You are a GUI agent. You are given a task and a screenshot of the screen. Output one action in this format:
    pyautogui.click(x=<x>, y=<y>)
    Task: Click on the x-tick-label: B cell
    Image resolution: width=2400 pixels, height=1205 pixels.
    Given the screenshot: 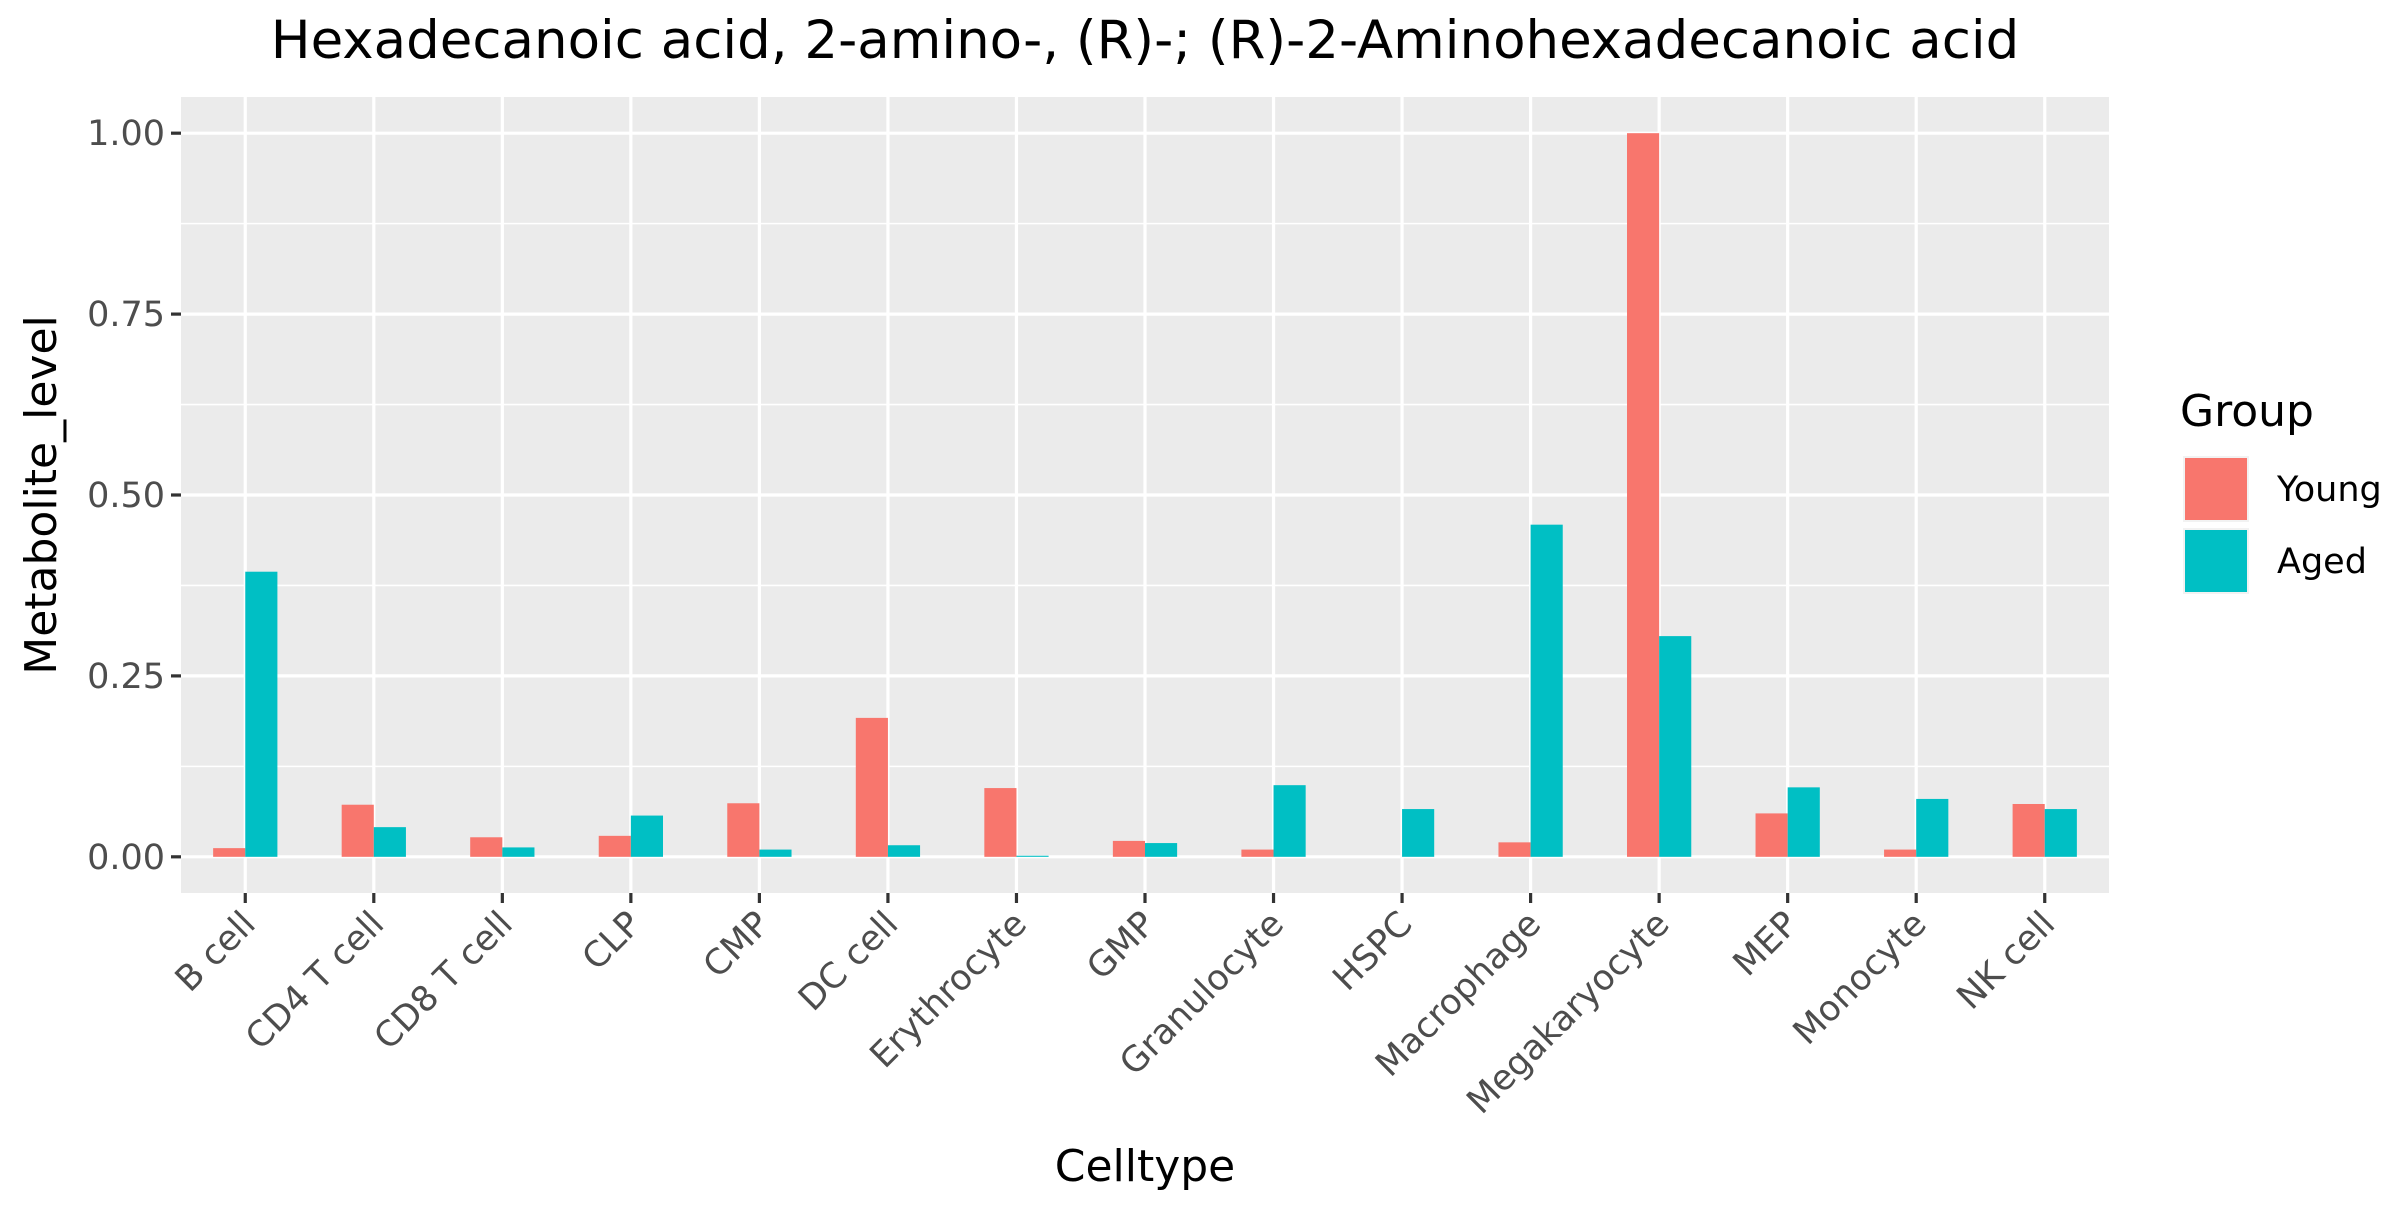 What is the action you would take?
    pyautogui.click(x=216, y=952)
    